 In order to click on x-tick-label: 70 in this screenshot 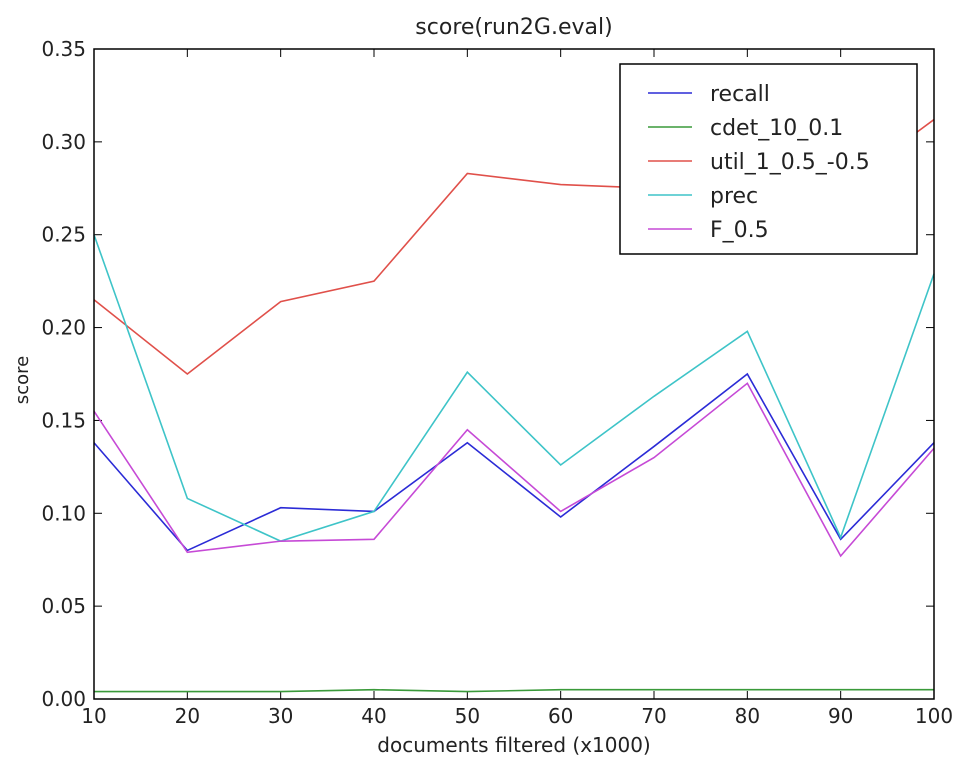, I will do `click(653, 716)`.